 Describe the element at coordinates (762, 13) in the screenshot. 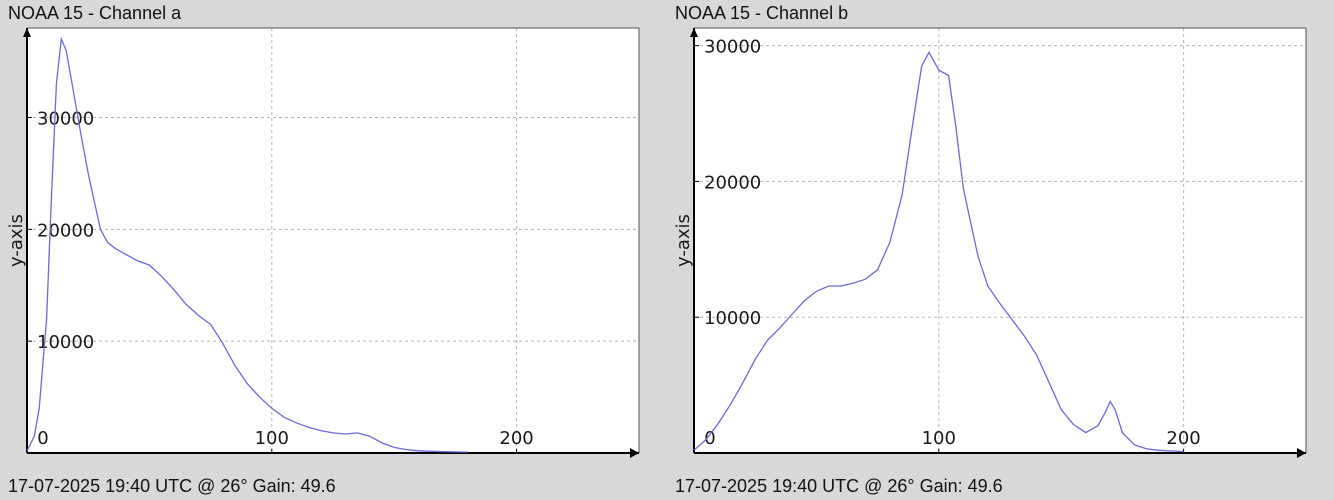

I see `chart-title: NOAA 15 - Channel b` at that location.